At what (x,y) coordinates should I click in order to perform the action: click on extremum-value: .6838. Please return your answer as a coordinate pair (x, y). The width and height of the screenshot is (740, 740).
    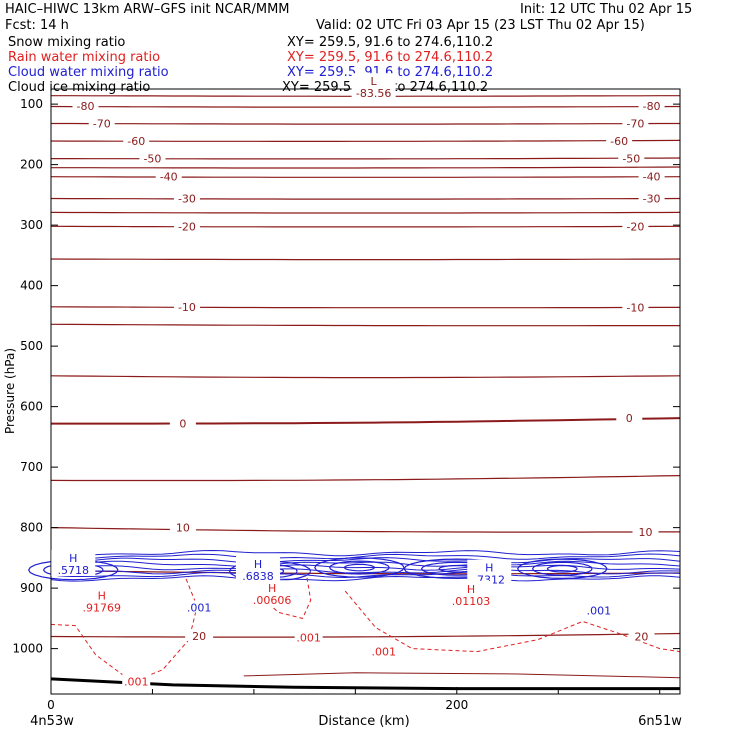
    Looking at the image, I should click on (258, 576).